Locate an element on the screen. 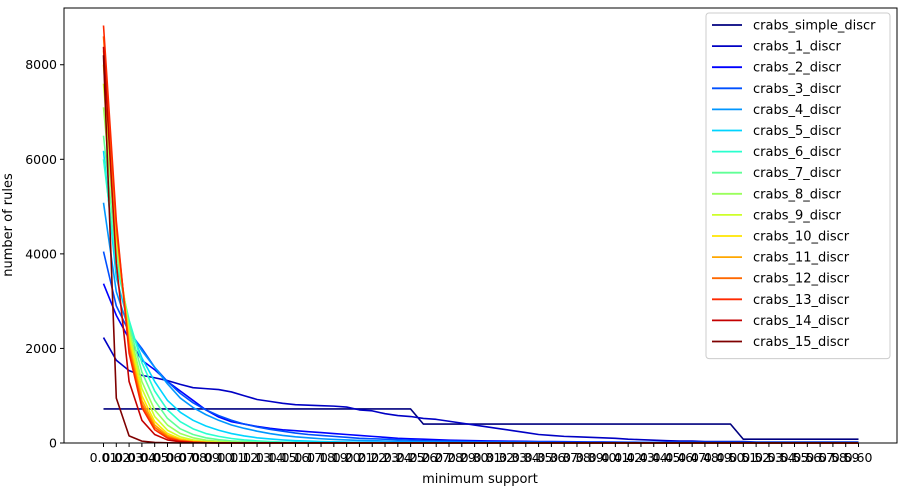 This screenshot has width=906, height=487. x-tick-label: 0.02 is located at coordinates (116, 457).